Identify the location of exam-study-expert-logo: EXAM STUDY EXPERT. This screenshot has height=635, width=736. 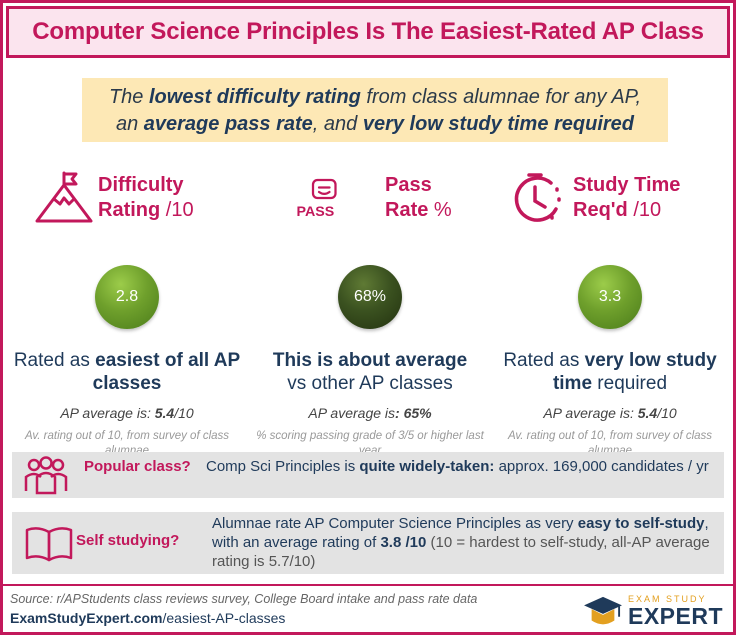
(653, 612).